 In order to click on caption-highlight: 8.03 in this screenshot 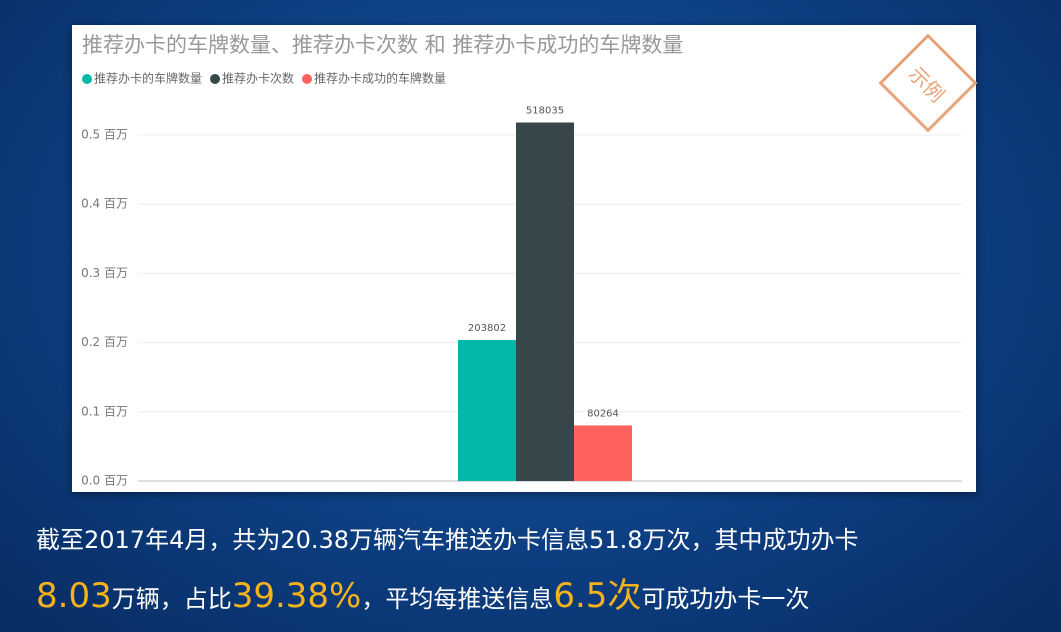, I will do `click(74, 596)`.